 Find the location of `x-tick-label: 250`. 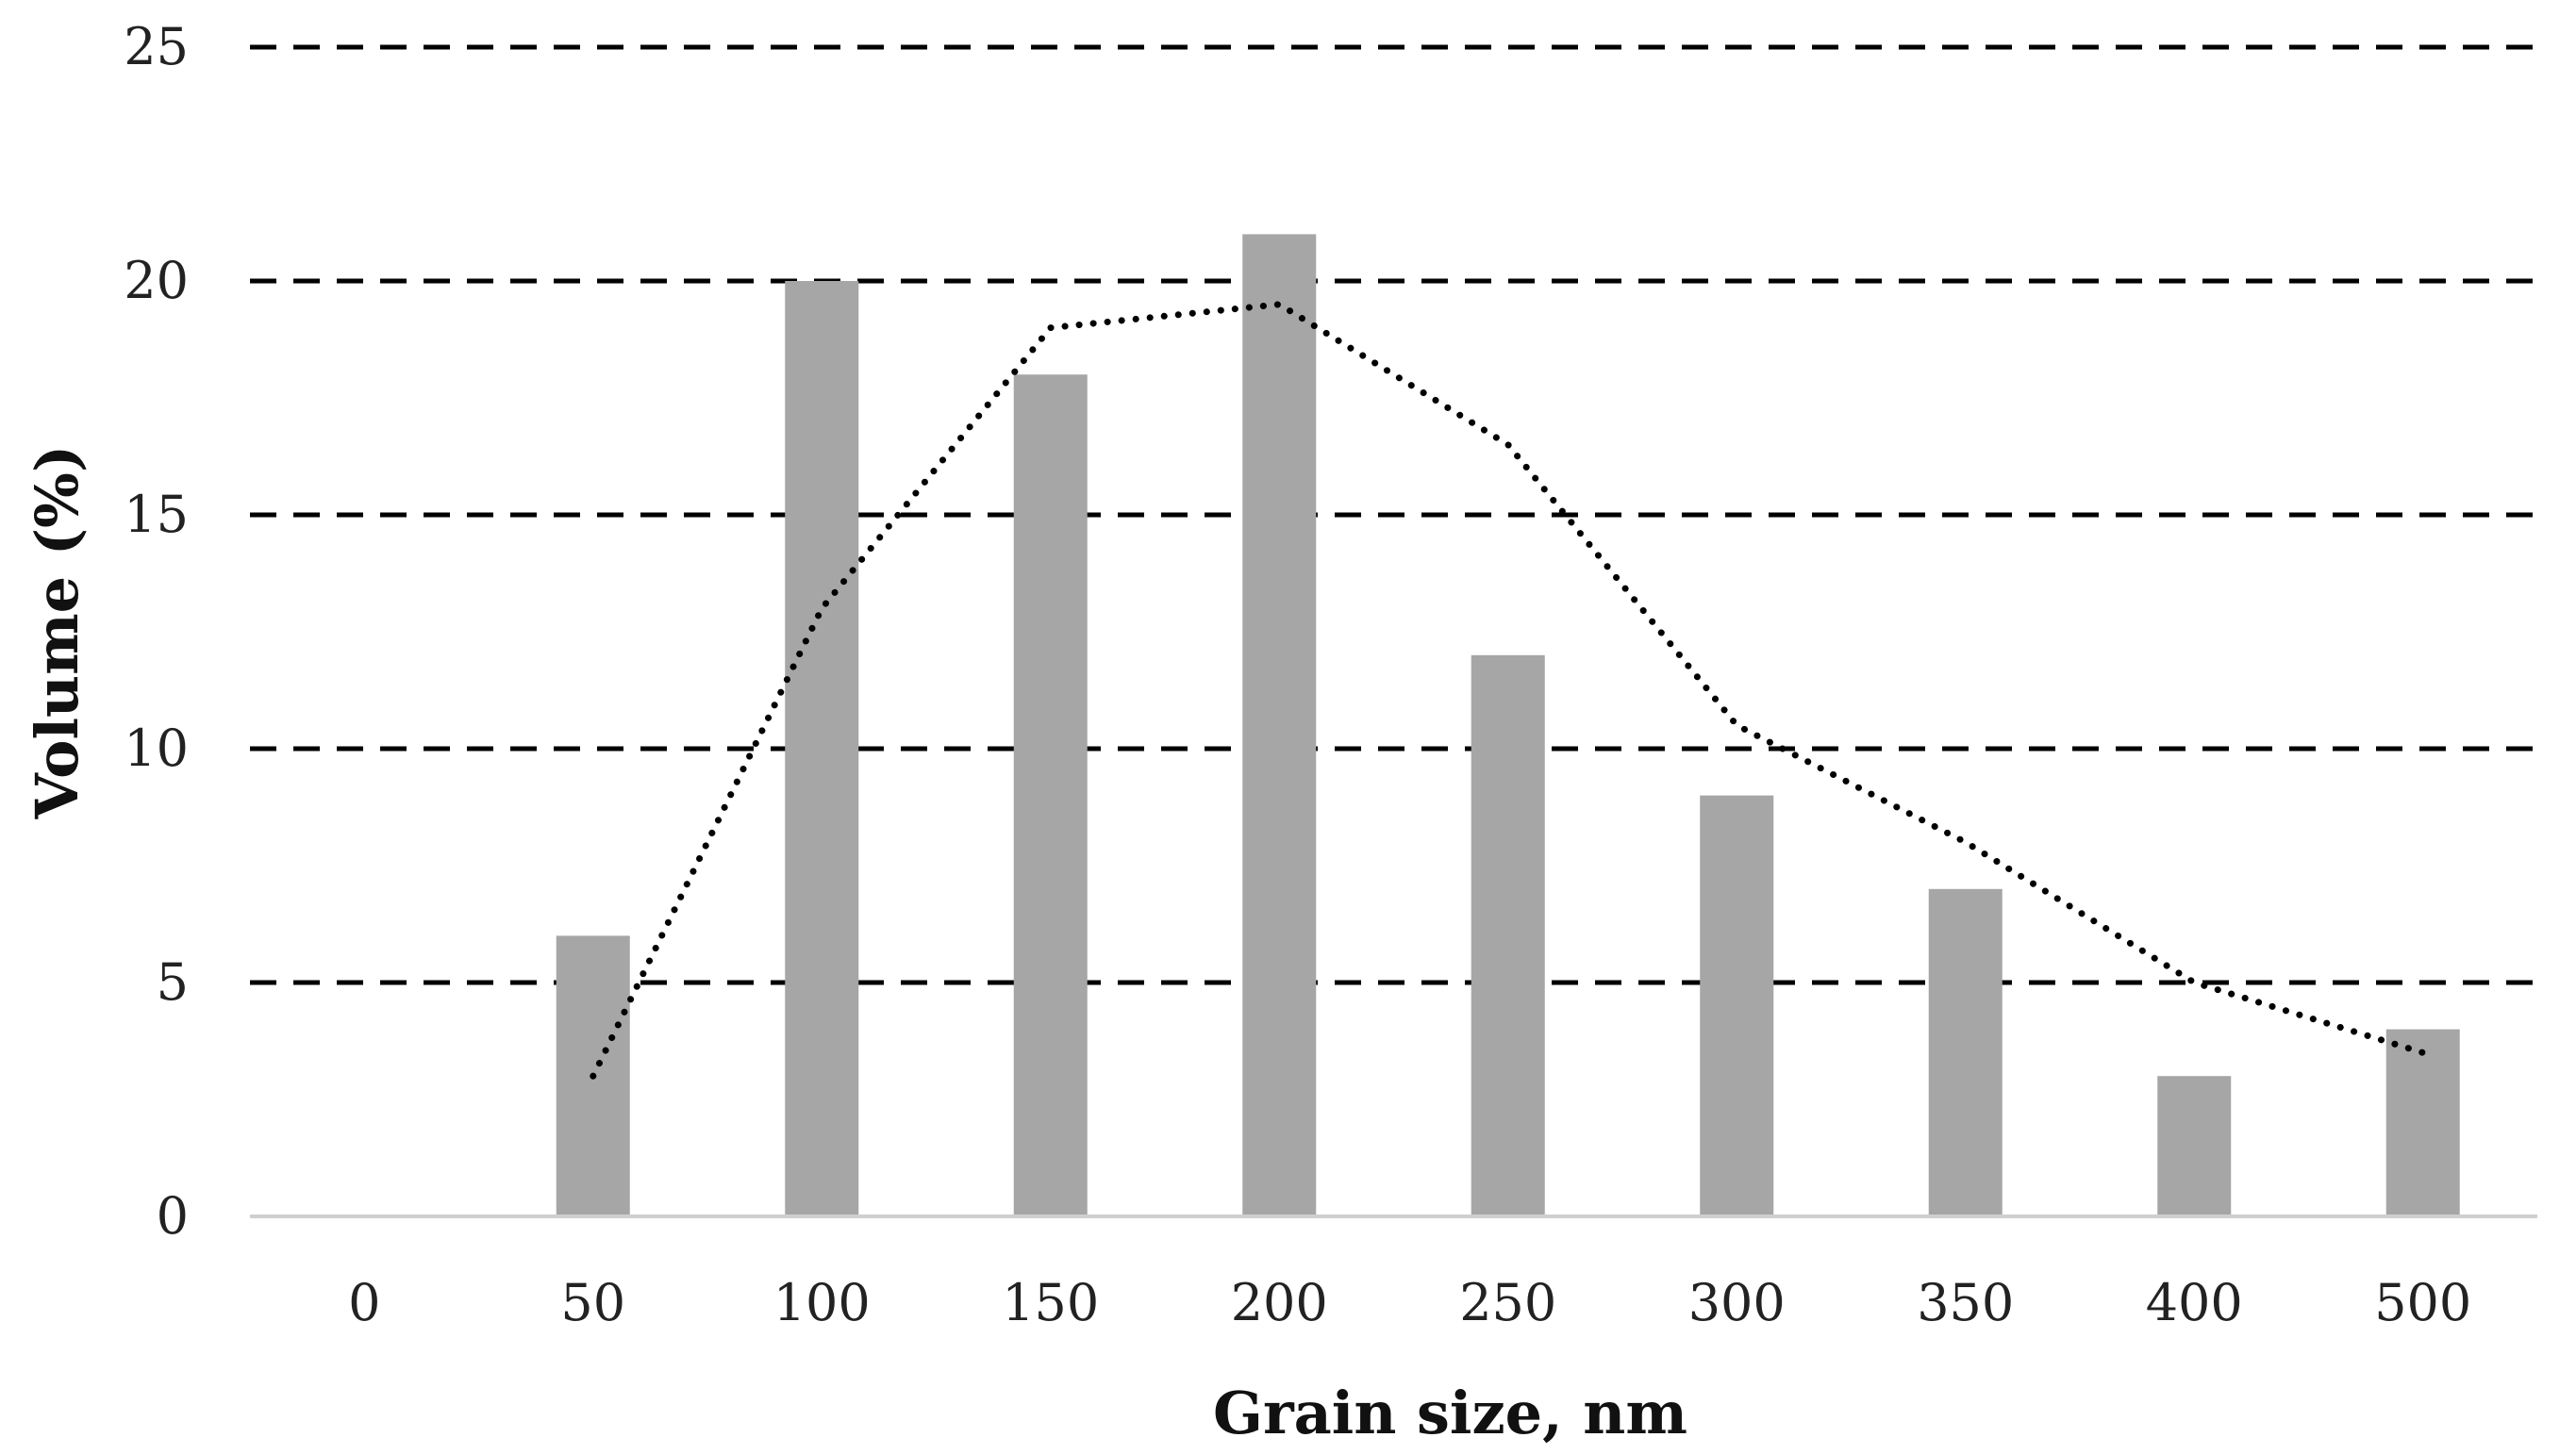

x-tick-label: 250 is located at coordinates (1507, 1302).